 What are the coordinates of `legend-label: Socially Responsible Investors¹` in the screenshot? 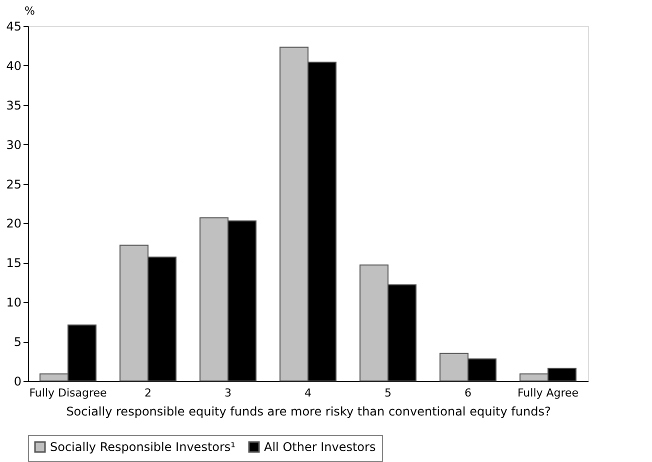 It's located at (143, 447).